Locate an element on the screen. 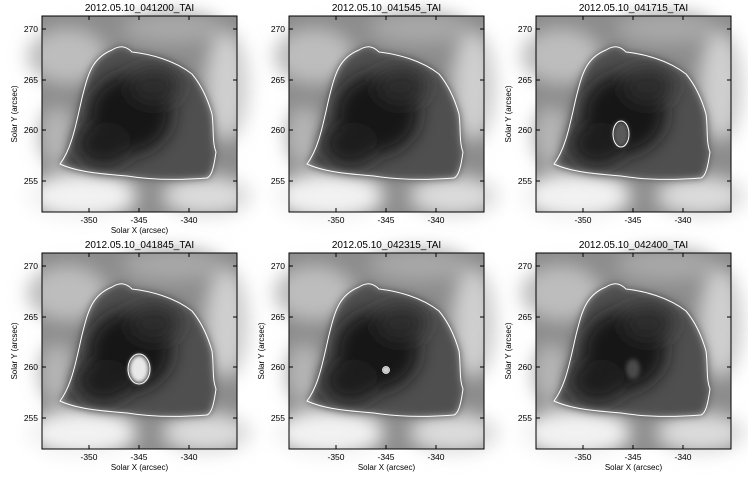 The height and width of the screenshot is (481, 748). panel-title: 2012.05.10_041200_TAI is located at coordinates (139, 8).